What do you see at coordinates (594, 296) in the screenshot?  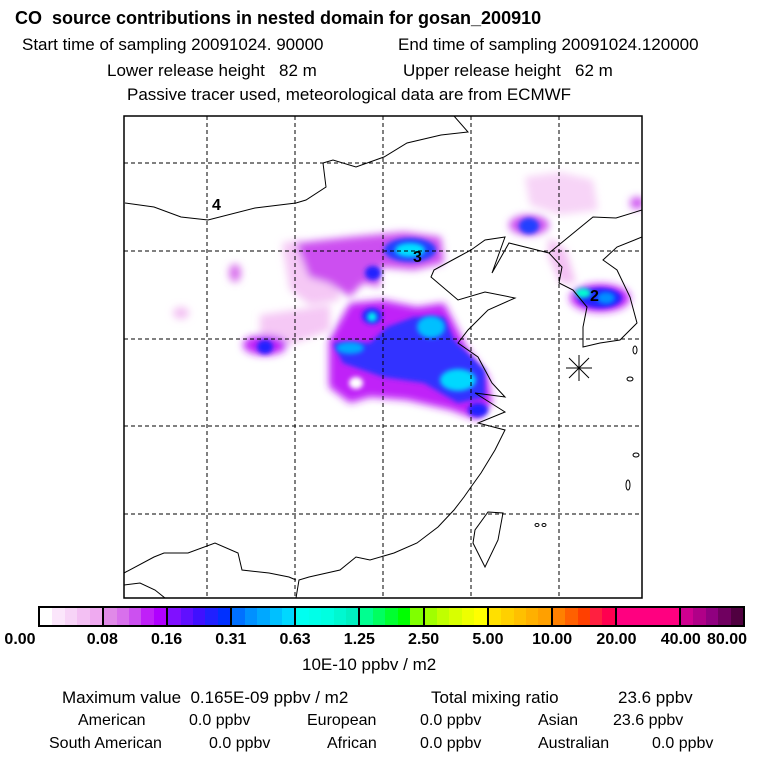 I see `region-label-2: 2` at bounding box center [594, 296].